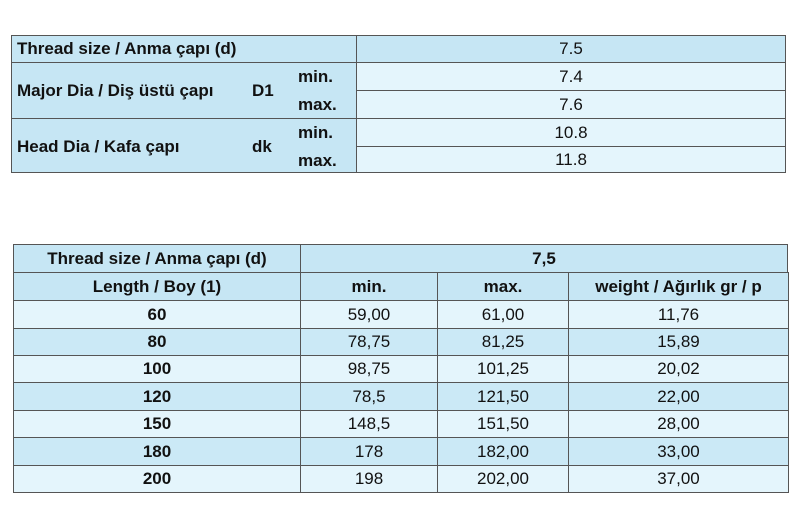  Describe the element at coordinates (262, 146) in the screenshot. I see `row-symbol: dk` at that location.